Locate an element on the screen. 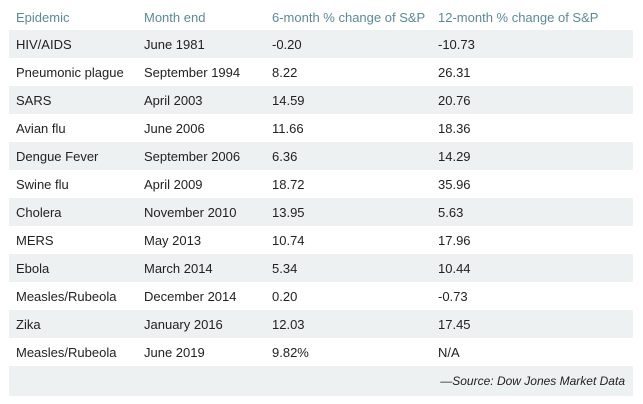  epidemic-cell: Pneumonic plague is located at coordinates (73, 72).